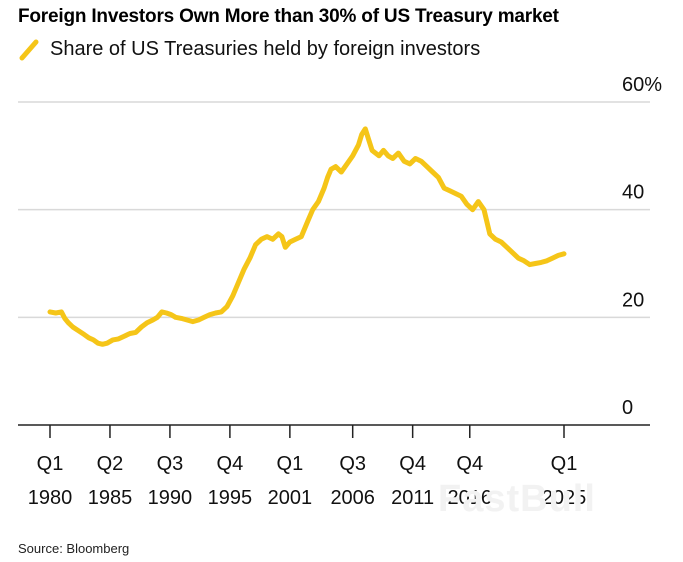  Describe the element at coordinates (29, 49) in the screenshot. I see `legend-swatch-icon` at that location.